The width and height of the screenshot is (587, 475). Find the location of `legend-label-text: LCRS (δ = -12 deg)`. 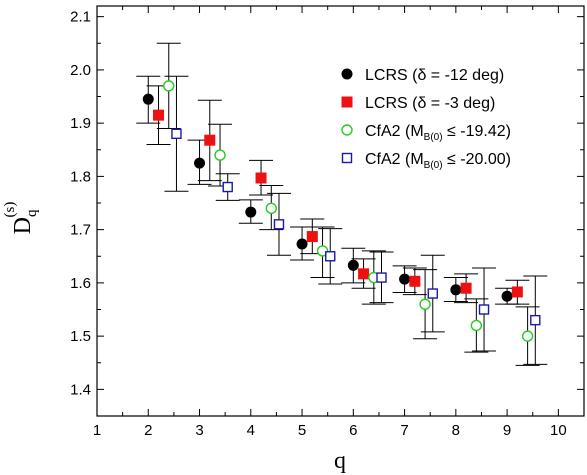

legend-label-text: LCRS (δ = -12 deg) is located at coordinates (434, 75).